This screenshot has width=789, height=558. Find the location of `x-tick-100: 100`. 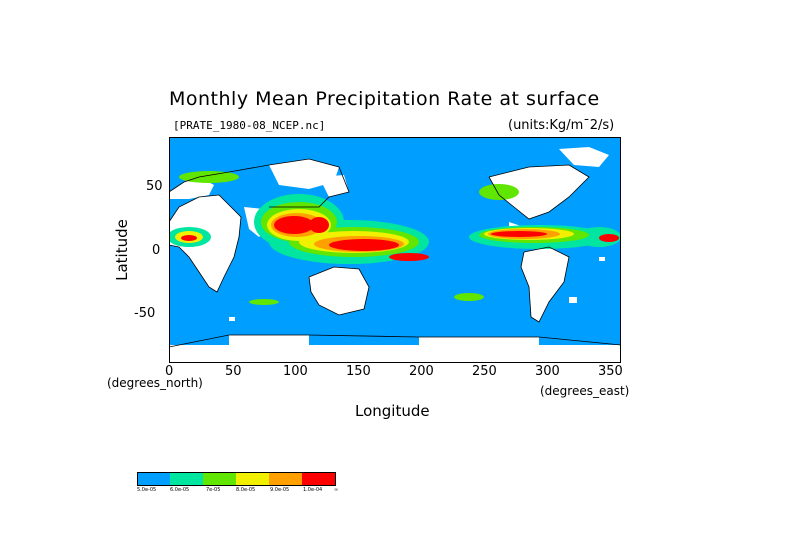

x-tick-100: 100 is located at coordinates (295, 371).